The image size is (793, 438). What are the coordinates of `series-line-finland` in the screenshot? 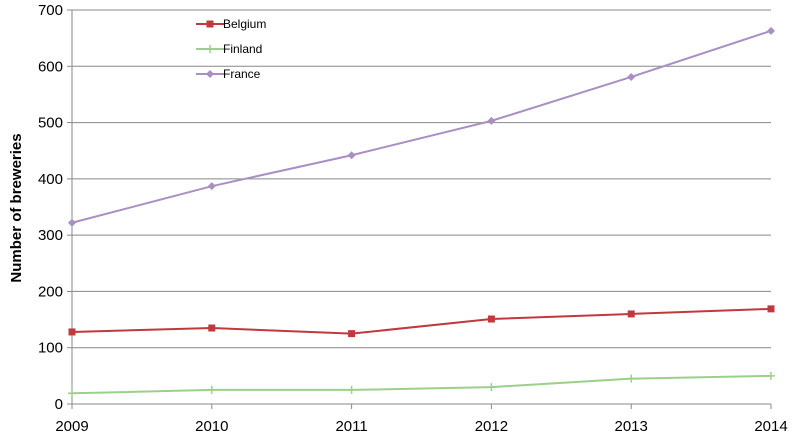 It's located at (421, 384).